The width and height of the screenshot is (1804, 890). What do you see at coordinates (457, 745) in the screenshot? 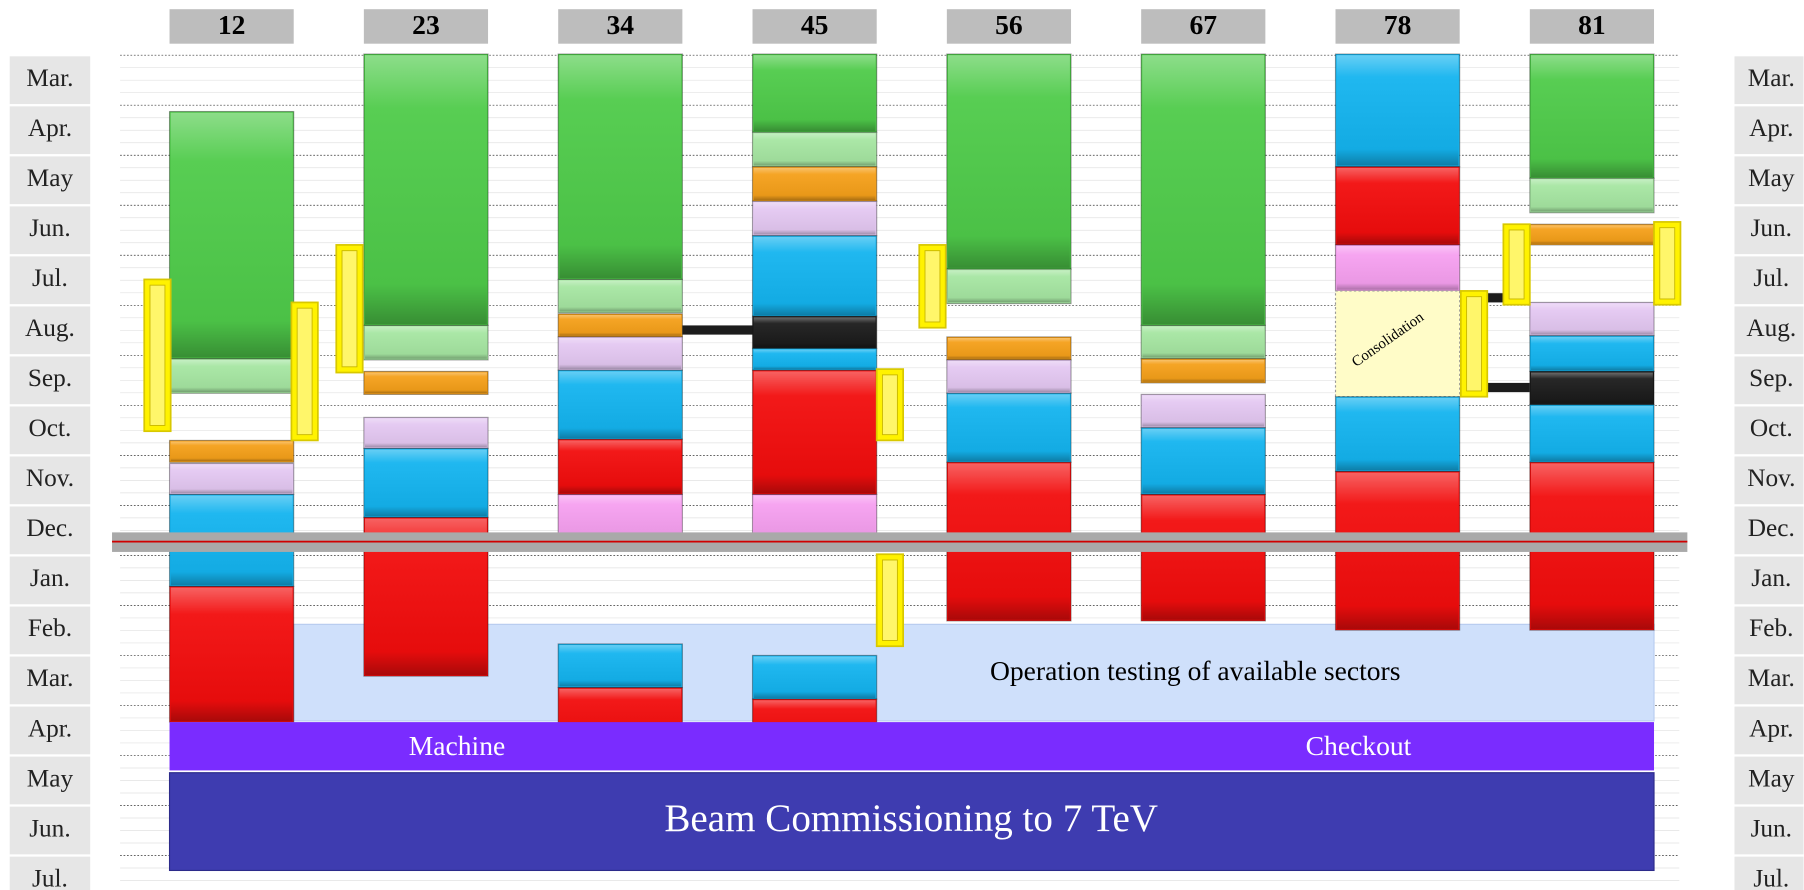
I see `machine-label: Machine` at bounding box center [457, 745].